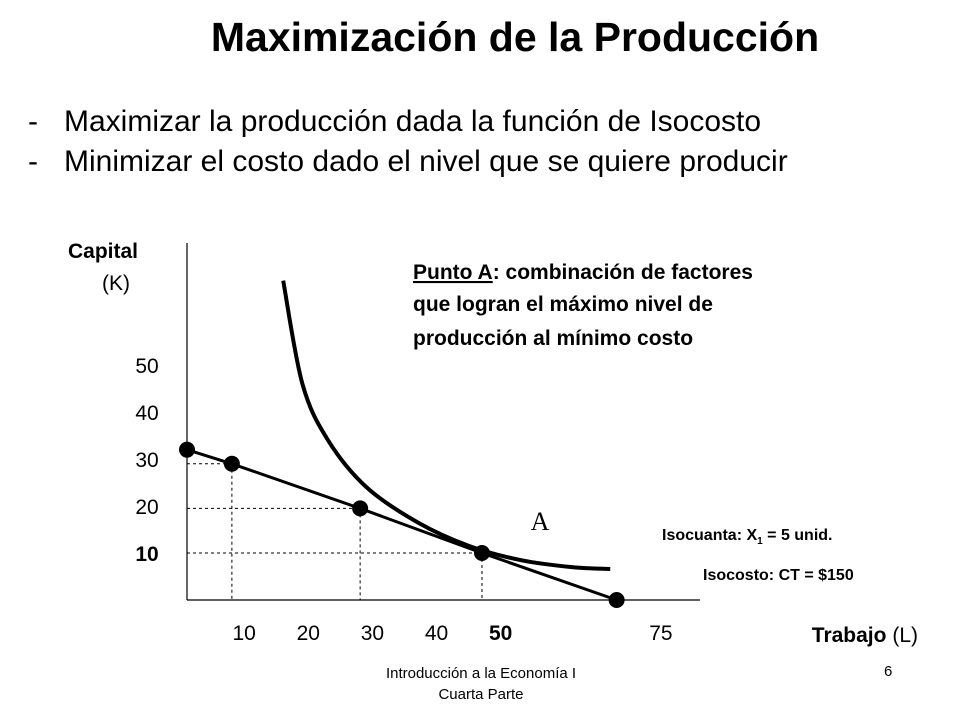  Describe the element at coordinates (146, 366) in the screenshot. I see `y-tick-label: 50` at that location.